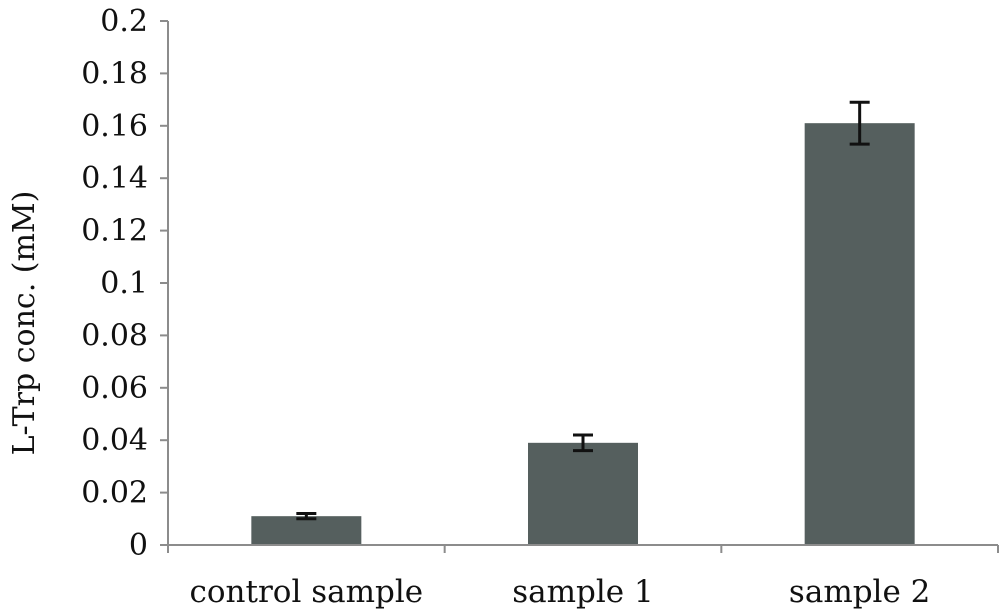 This screenshot has width=1000, height=614. I want to click on x-axis-category-labels: control sample sample 1 sample 2, so click(560, 592).